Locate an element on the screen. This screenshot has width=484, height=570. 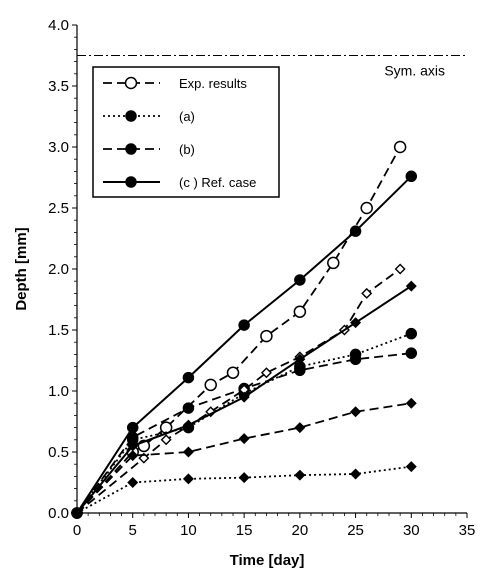
y-tick-label: 2.5 is located at coordinates (58, 208).